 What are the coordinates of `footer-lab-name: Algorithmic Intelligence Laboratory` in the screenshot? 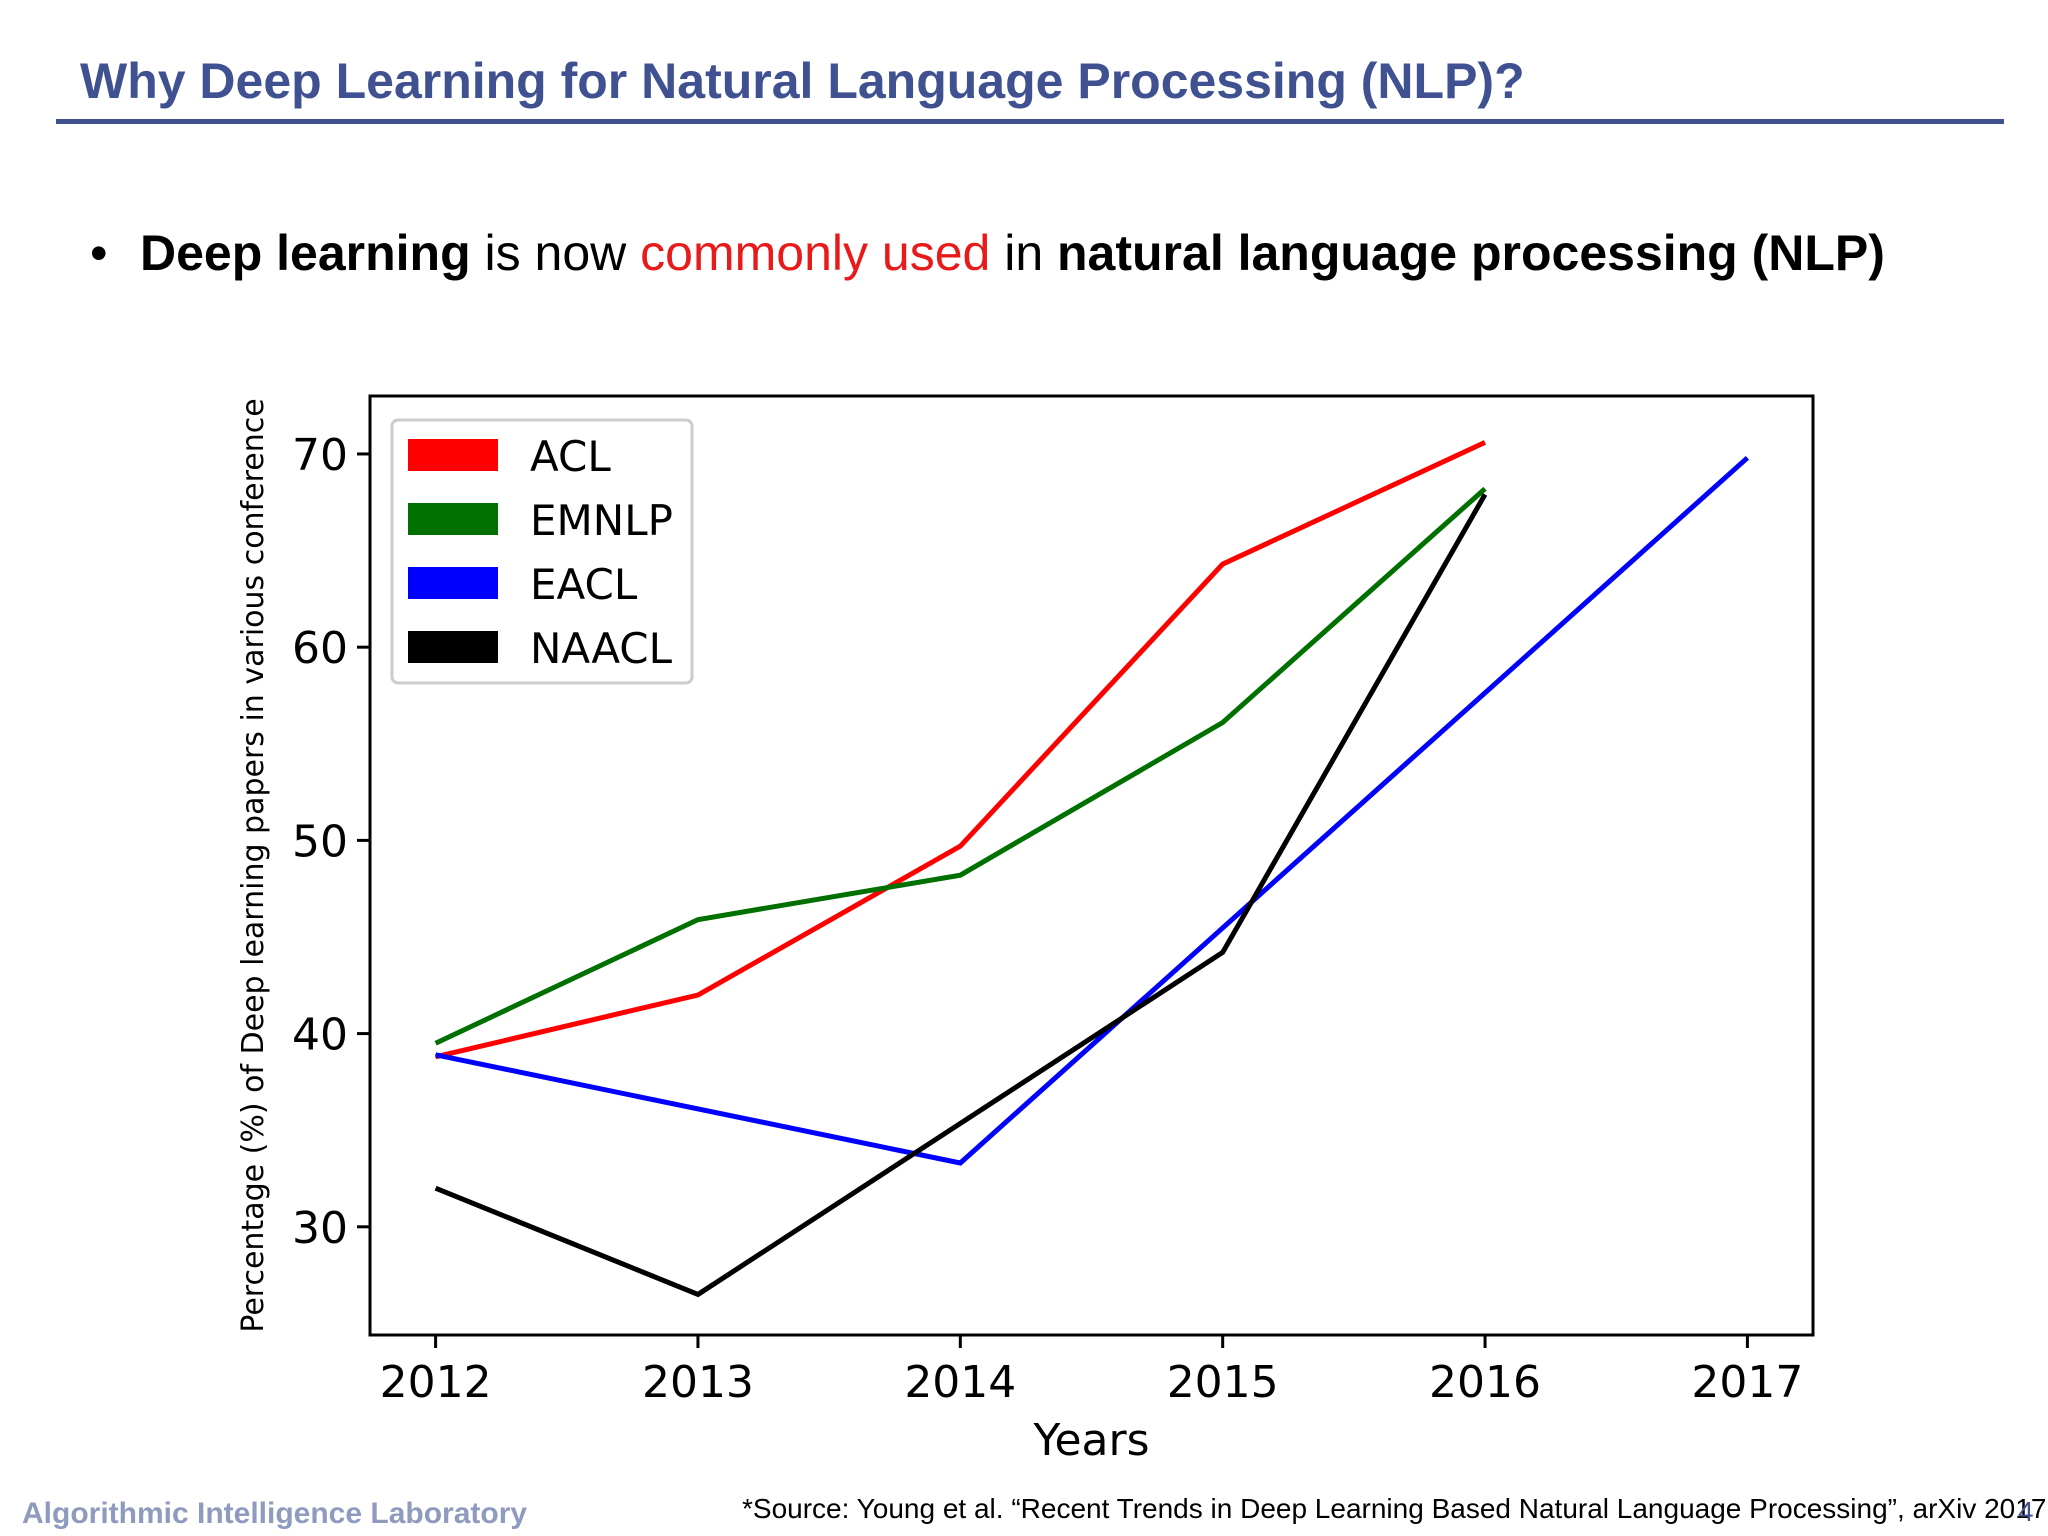 It's located at (275, 1513).